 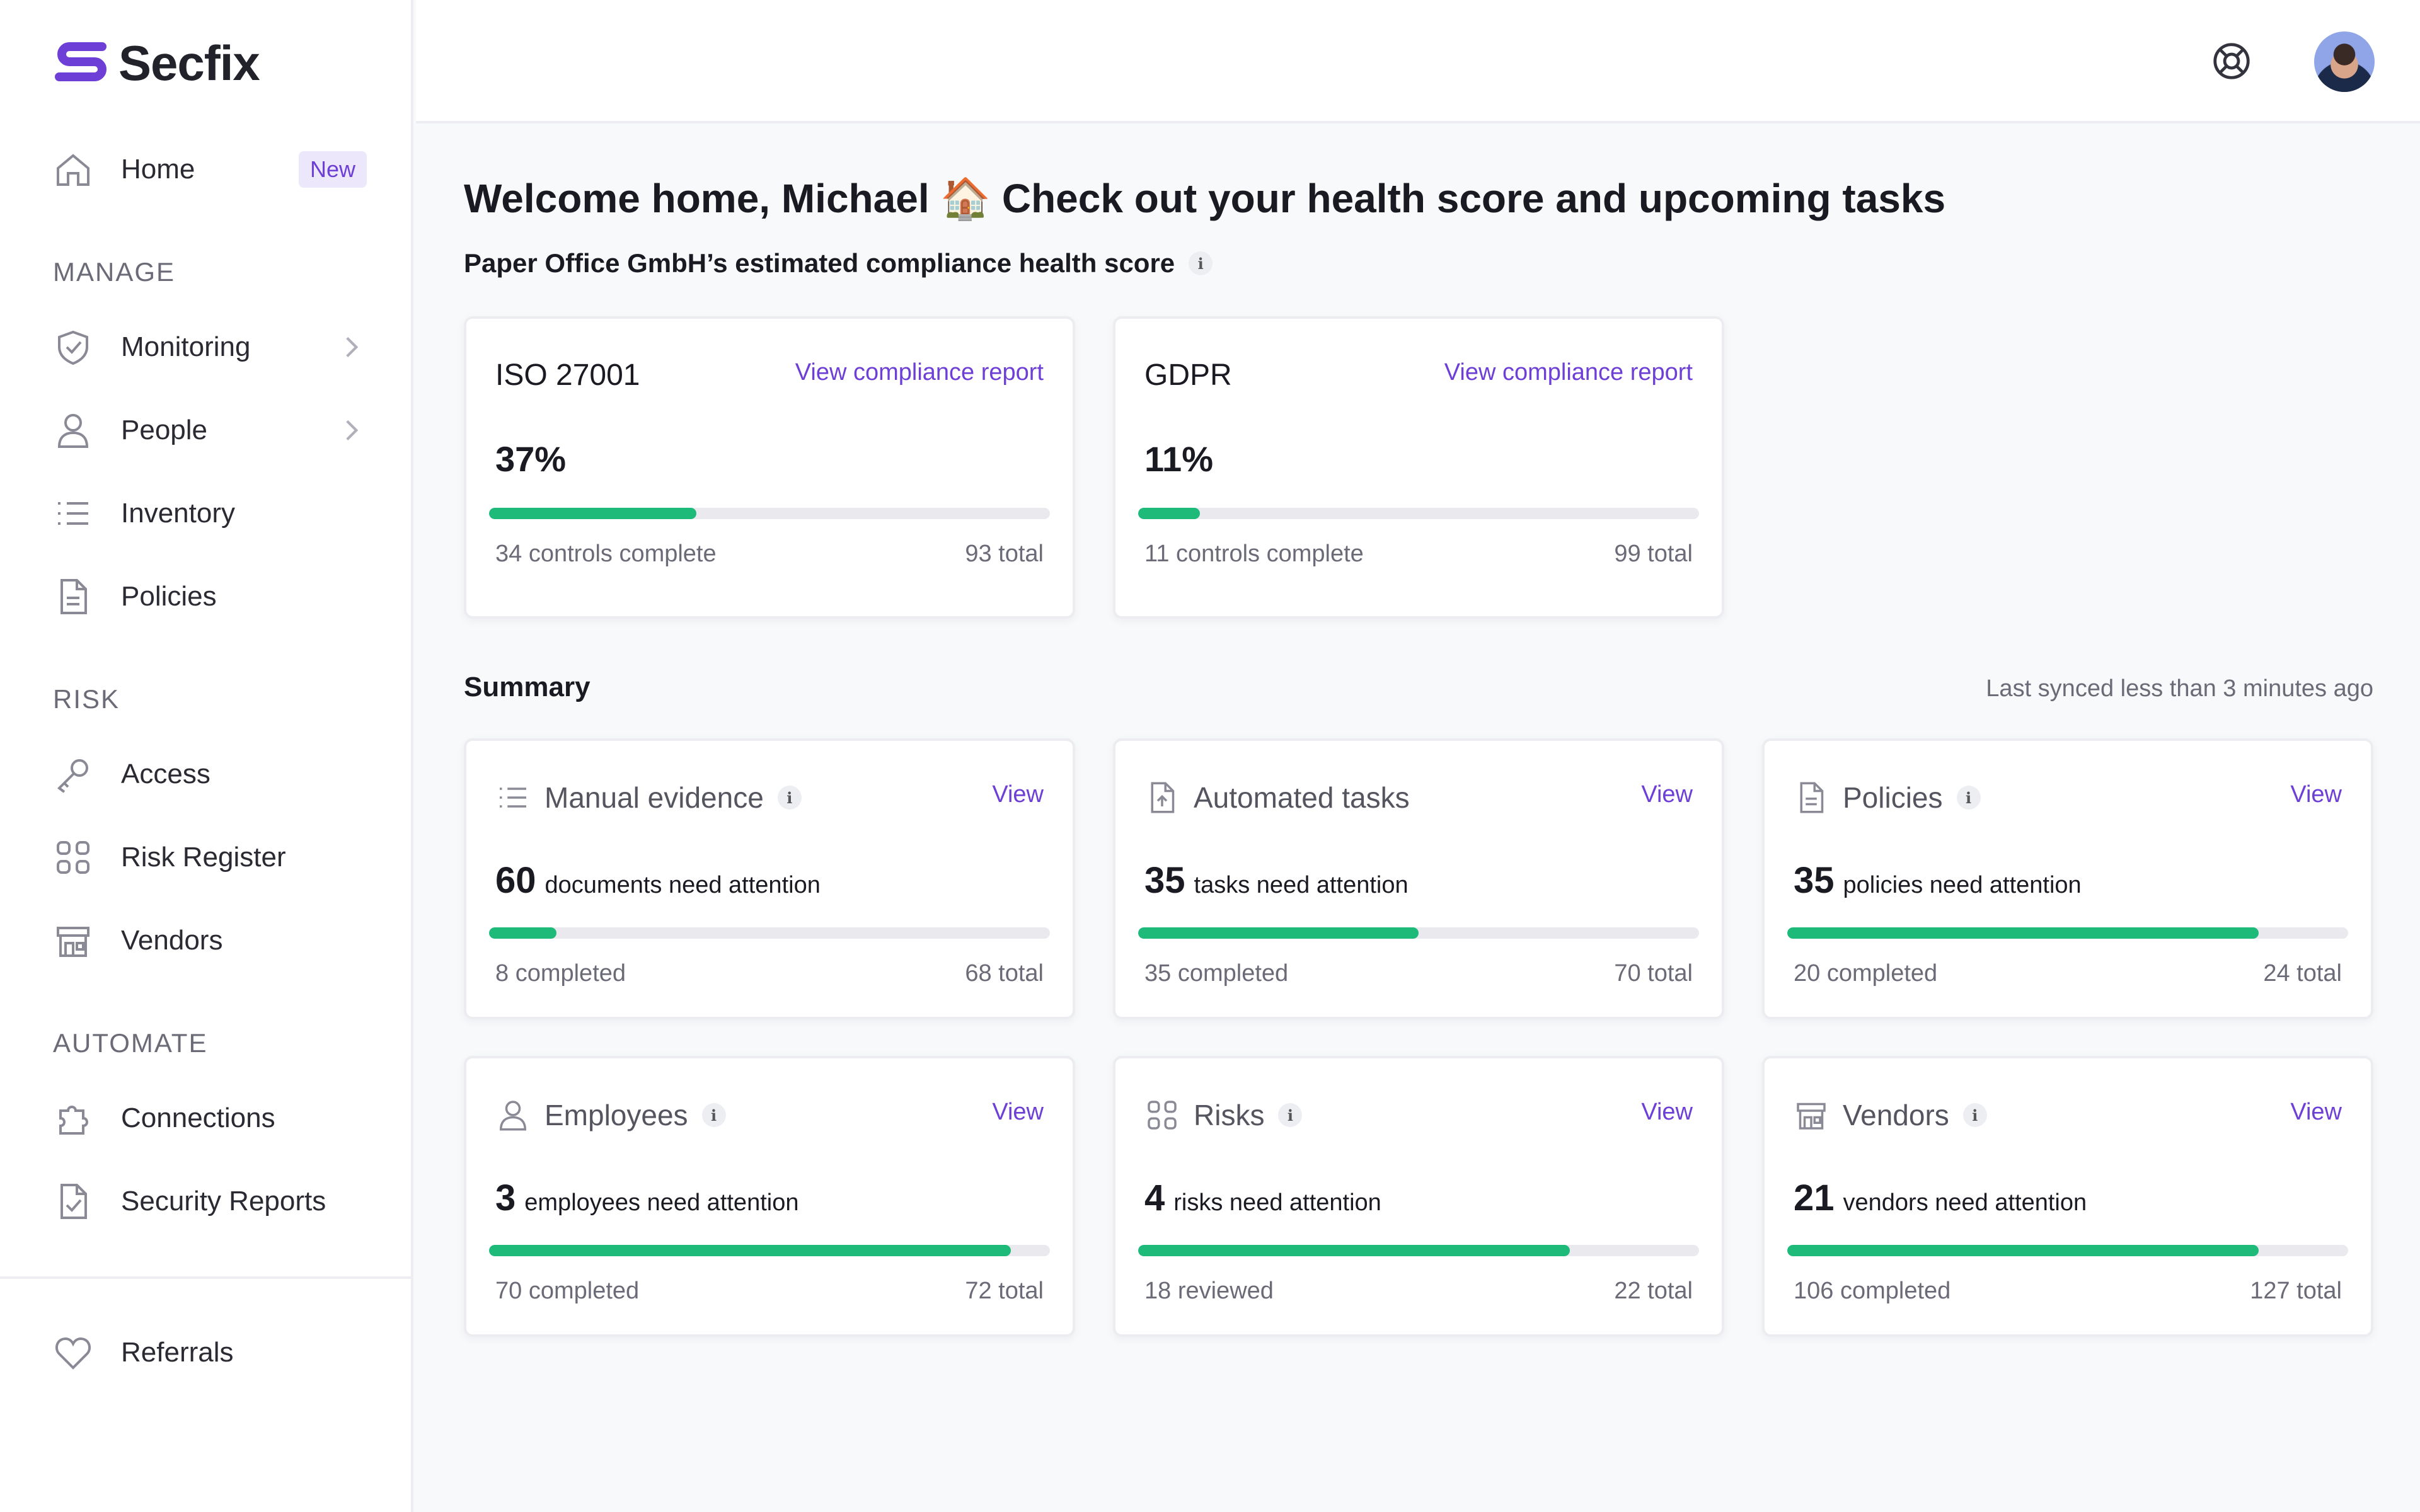 What do you see at coordinates (81, 61) in the screenshot?
I see `secfix-logo-icon` at bounding box center [81, 61].